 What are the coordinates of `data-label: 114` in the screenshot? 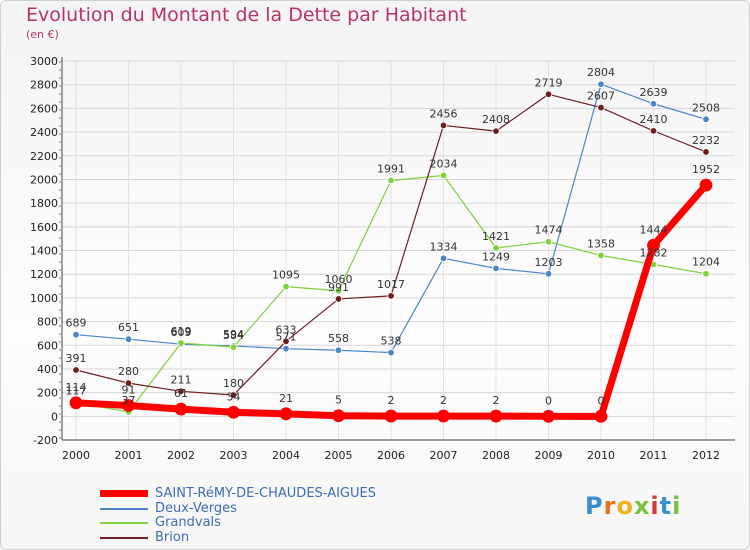 It's located at (76, 387).